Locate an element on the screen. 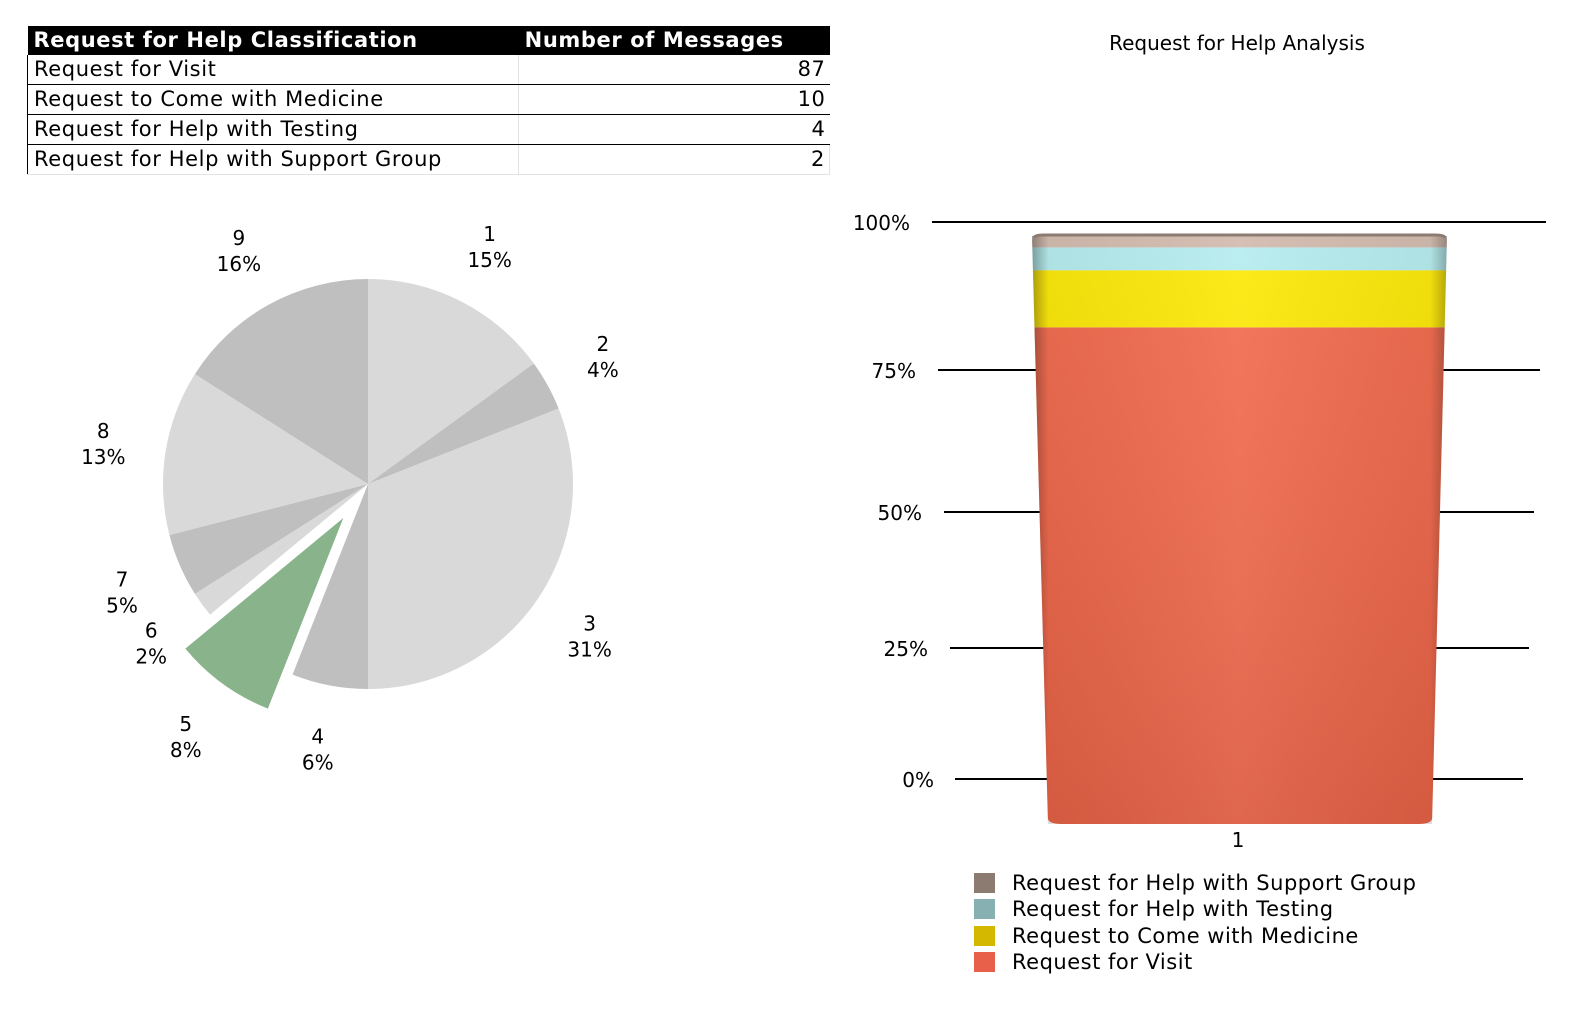  y-tick-label: 100% is located at coordinates (881, 223).